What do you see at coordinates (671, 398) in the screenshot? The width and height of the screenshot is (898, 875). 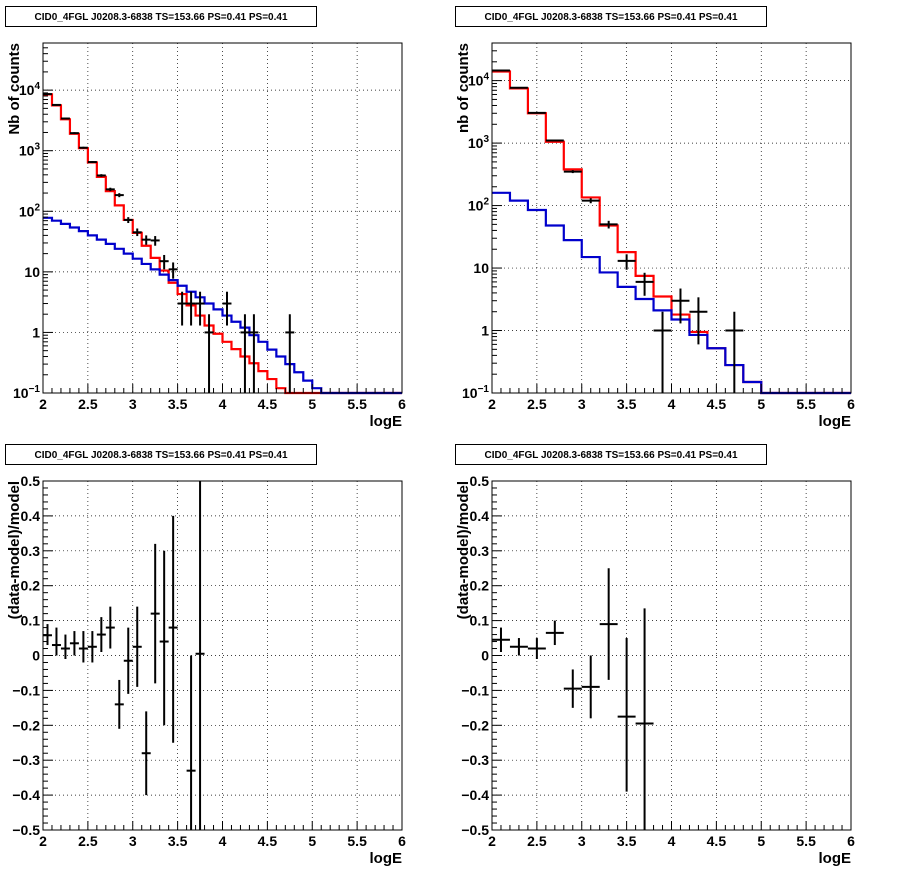 I see `x-axis: 2 2.5 3 3.5 4 4.5 5 5.5 6` at bounding box center [671, 398].